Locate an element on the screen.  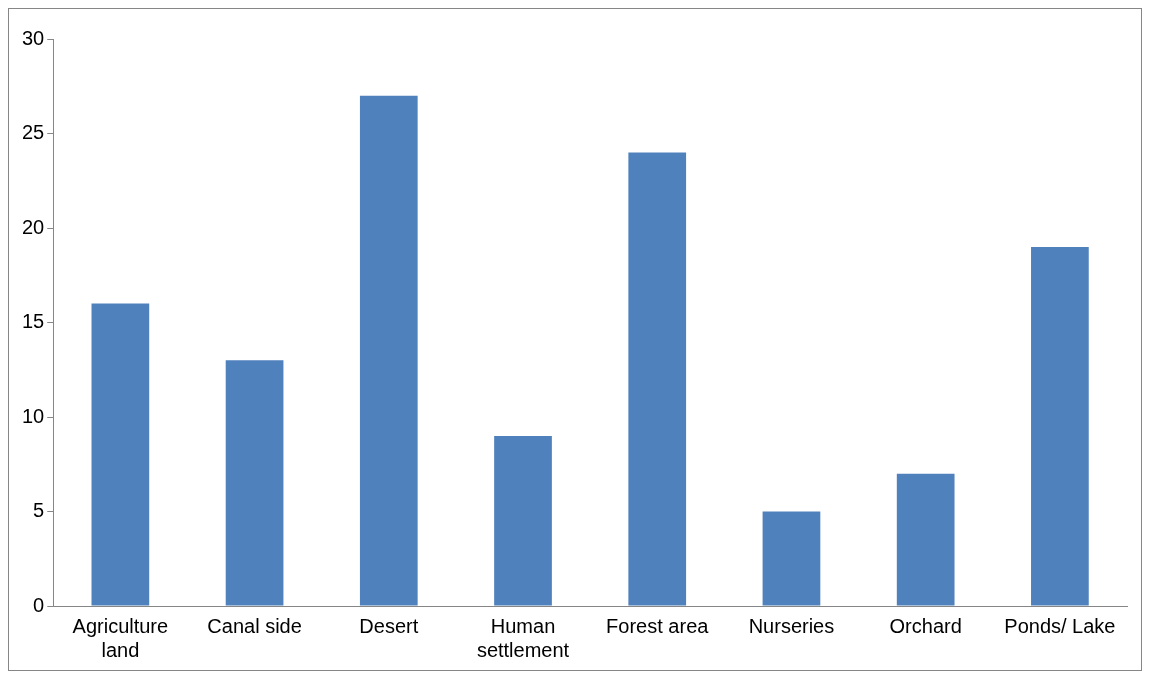
x-tick-label: Orchard is located at coordinates (925, 625).